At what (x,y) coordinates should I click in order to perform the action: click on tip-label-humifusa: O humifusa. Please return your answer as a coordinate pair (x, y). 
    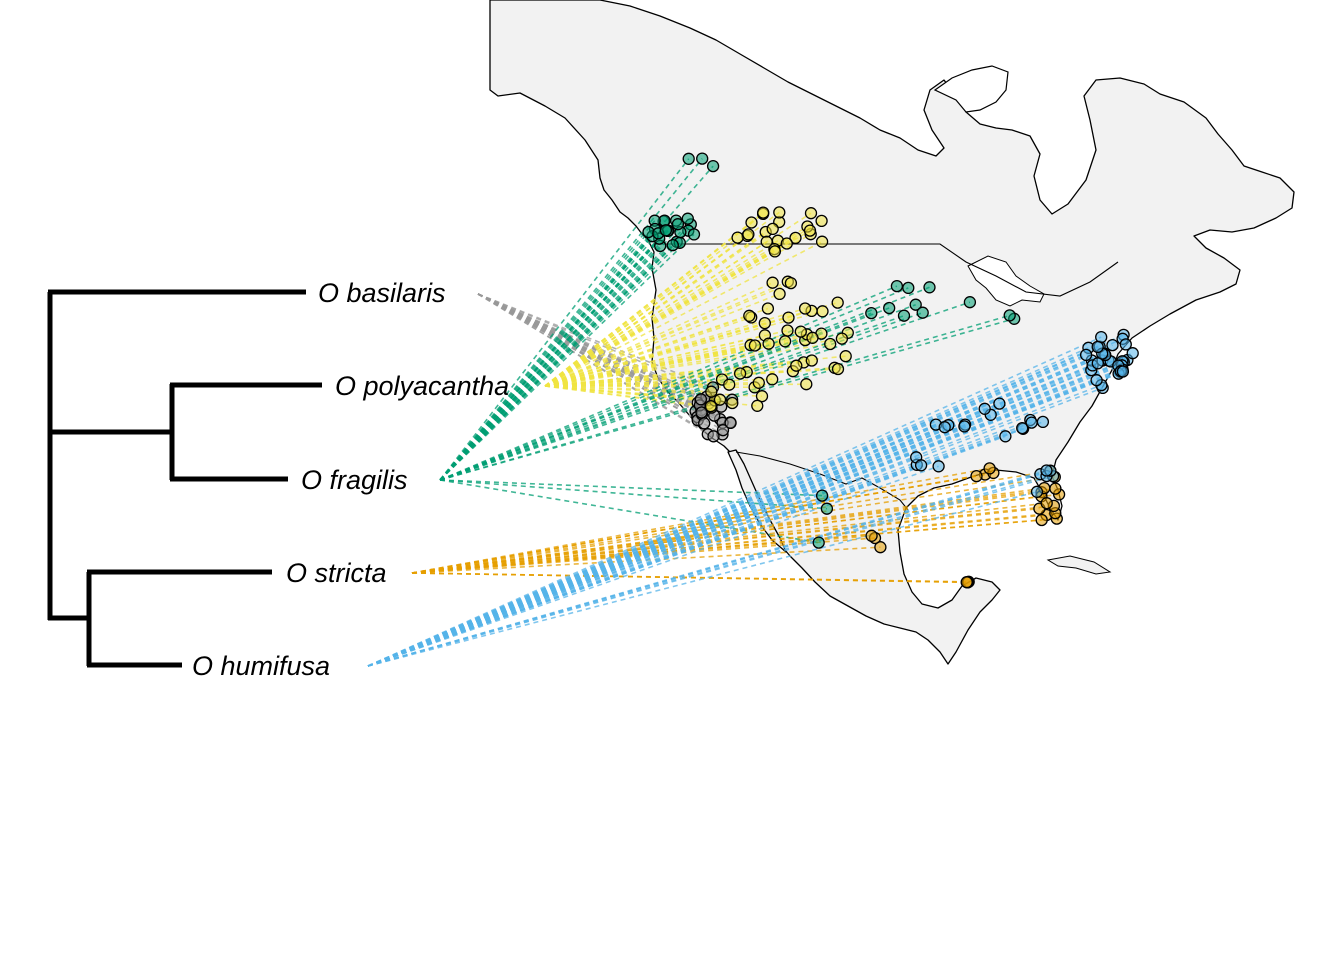
    Looking at the image, I should click on (261, 666).